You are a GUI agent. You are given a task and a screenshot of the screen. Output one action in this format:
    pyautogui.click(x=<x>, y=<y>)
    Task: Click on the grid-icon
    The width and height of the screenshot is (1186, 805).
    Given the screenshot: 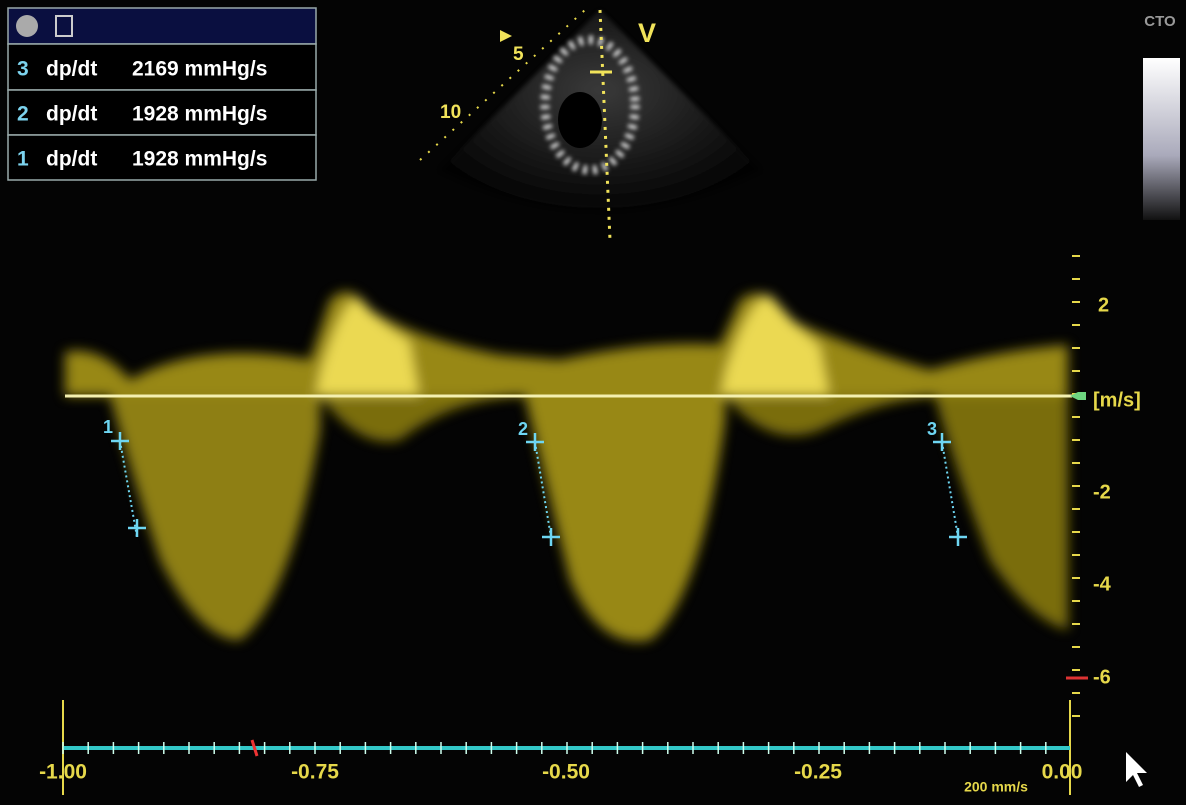 What is the action you would take?
    pyautogui.click(x=64, y=26)
    